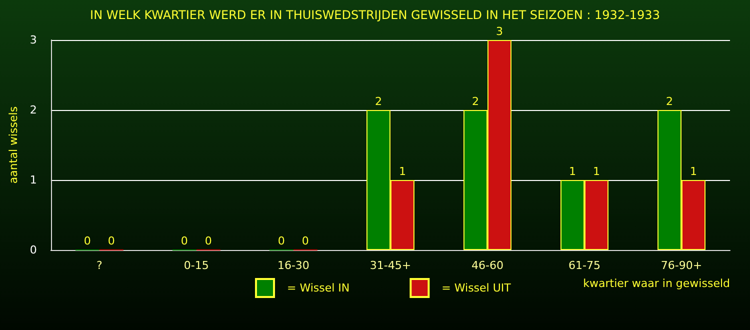  What do you see at coordinates (477, 288) in the screenshot?
I see `legend-label: = Wissel UIT` at bounding box center [477, 288].